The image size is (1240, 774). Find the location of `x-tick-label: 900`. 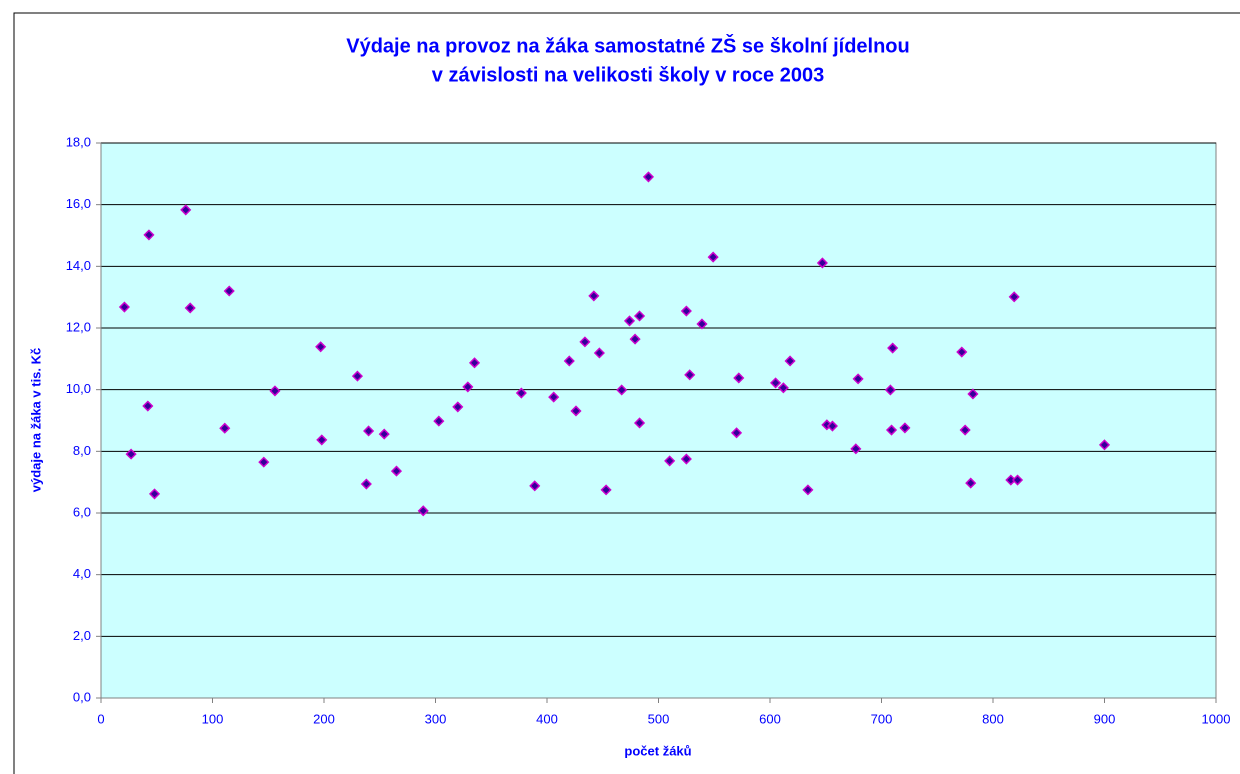

x-tick-label: 900 is located at coordinates (1105, 718).